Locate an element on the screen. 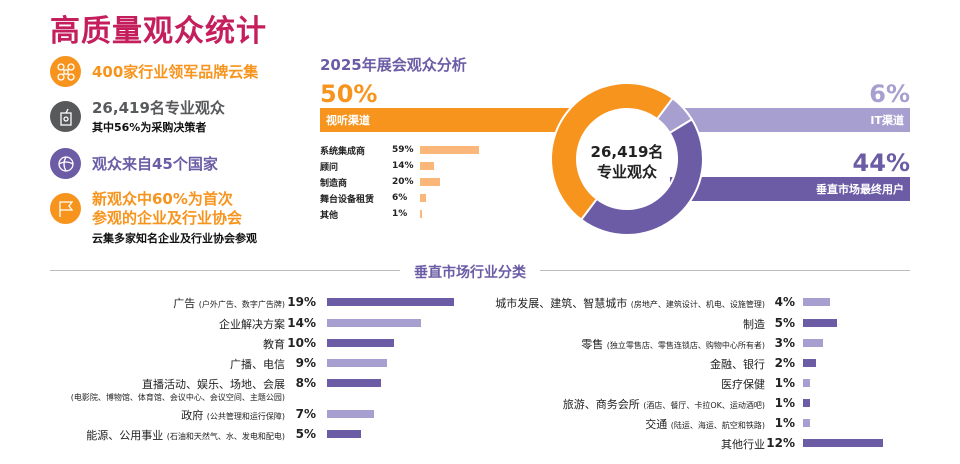 Image resolution: width=960 pixels, height=464 pixels. highlight-visitors: 26,419名专业观众 is located at coordinates (158, 108).